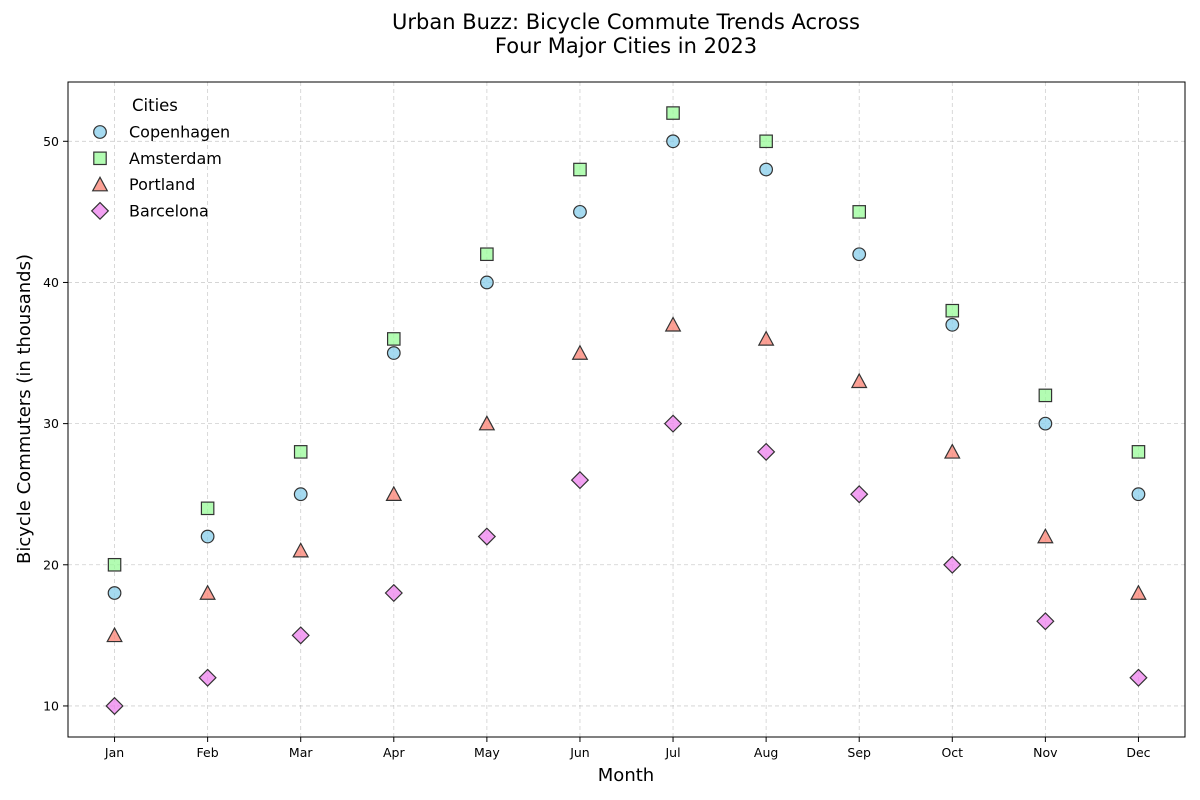  Describe the element at coordinates (179, 132) in the screenshot. I see `legend-label-copenhagen: Copenhagen` at that location.